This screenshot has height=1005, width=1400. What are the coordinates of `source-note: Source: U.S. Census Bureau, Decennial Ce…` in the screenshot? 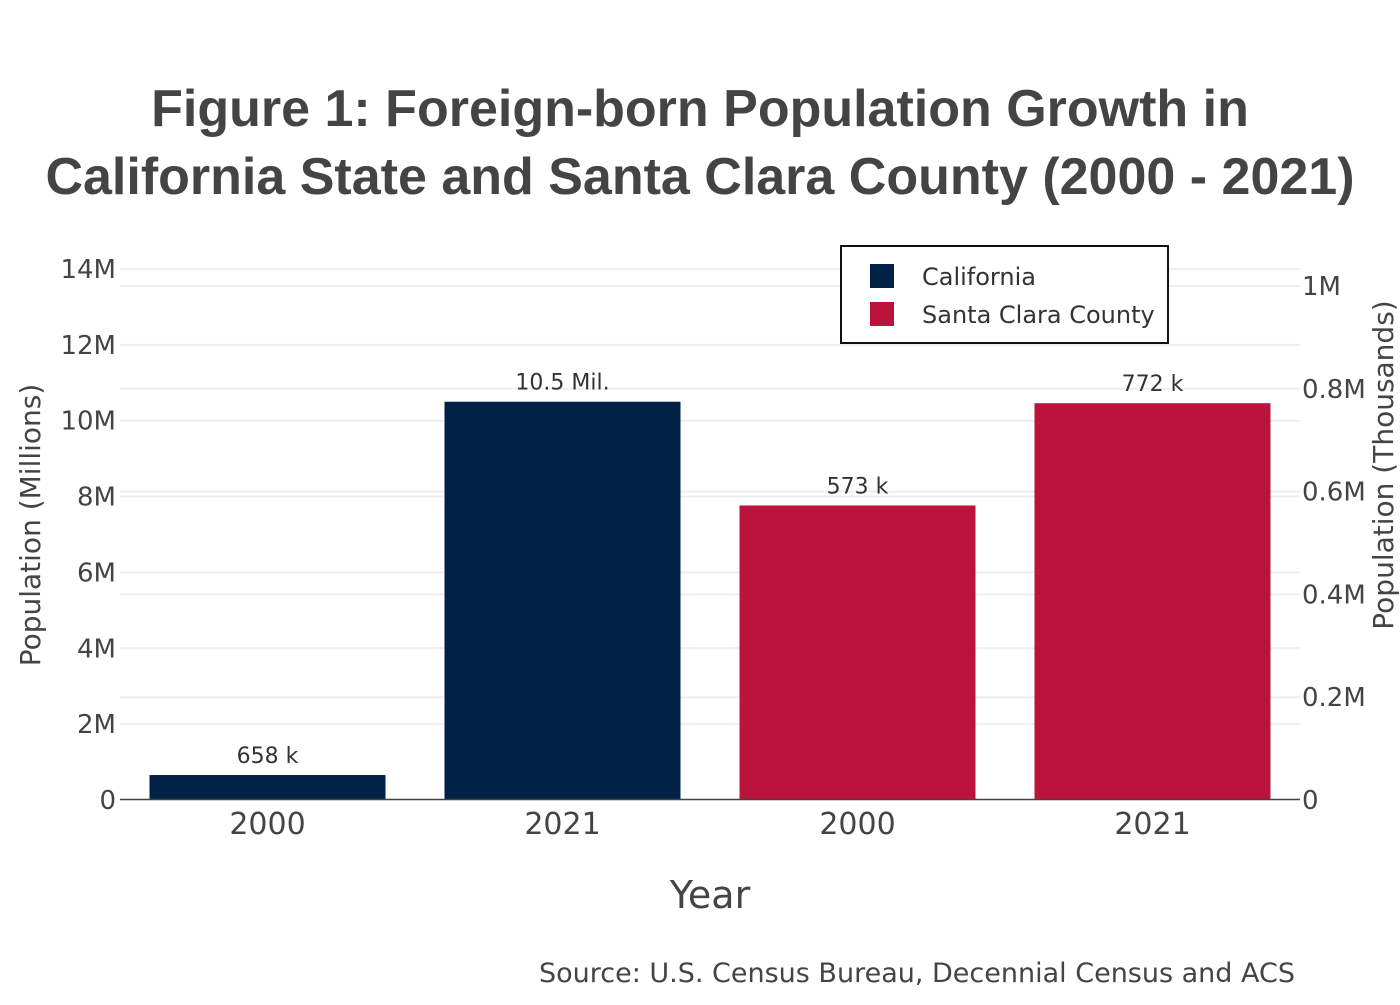 It's located at (917, 973).